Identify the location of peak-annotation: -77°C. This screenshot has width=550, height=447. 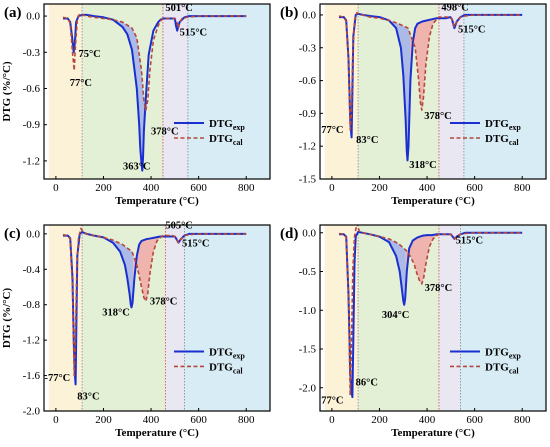
(57, 378).